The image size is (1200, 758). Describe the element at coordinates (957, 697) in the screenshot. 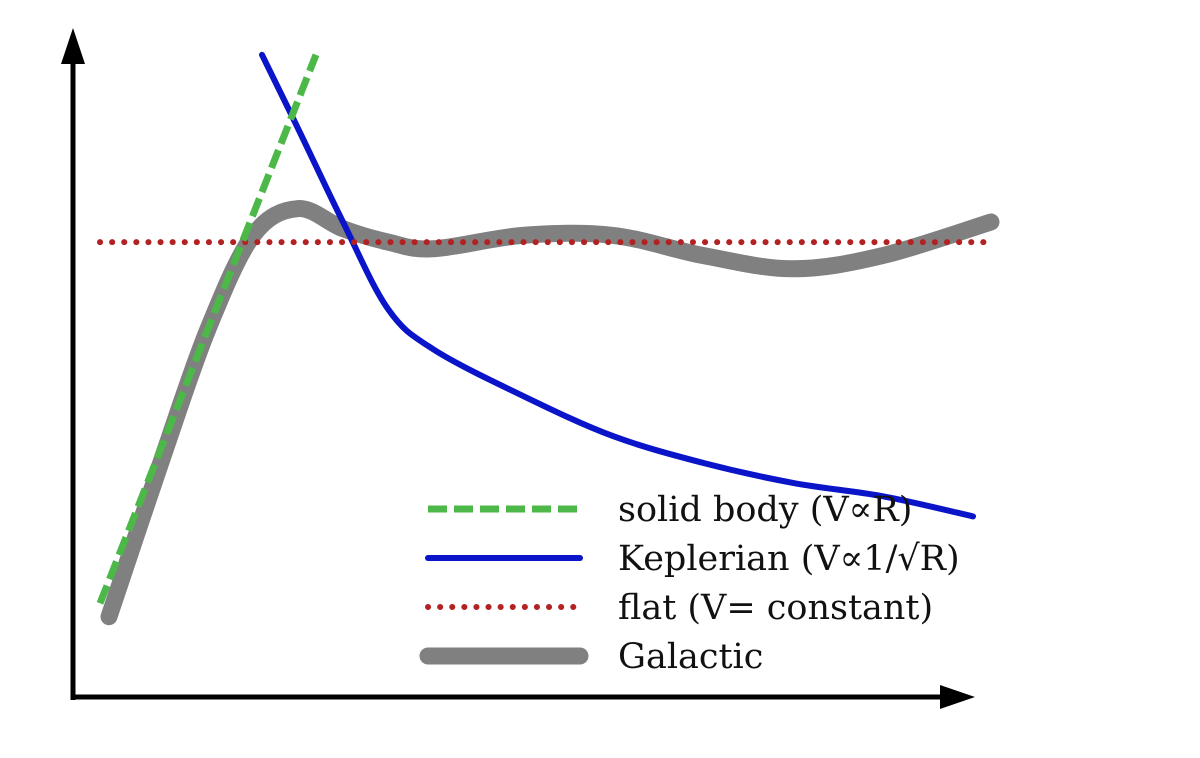

I see `x-axis-arrow` at that location.